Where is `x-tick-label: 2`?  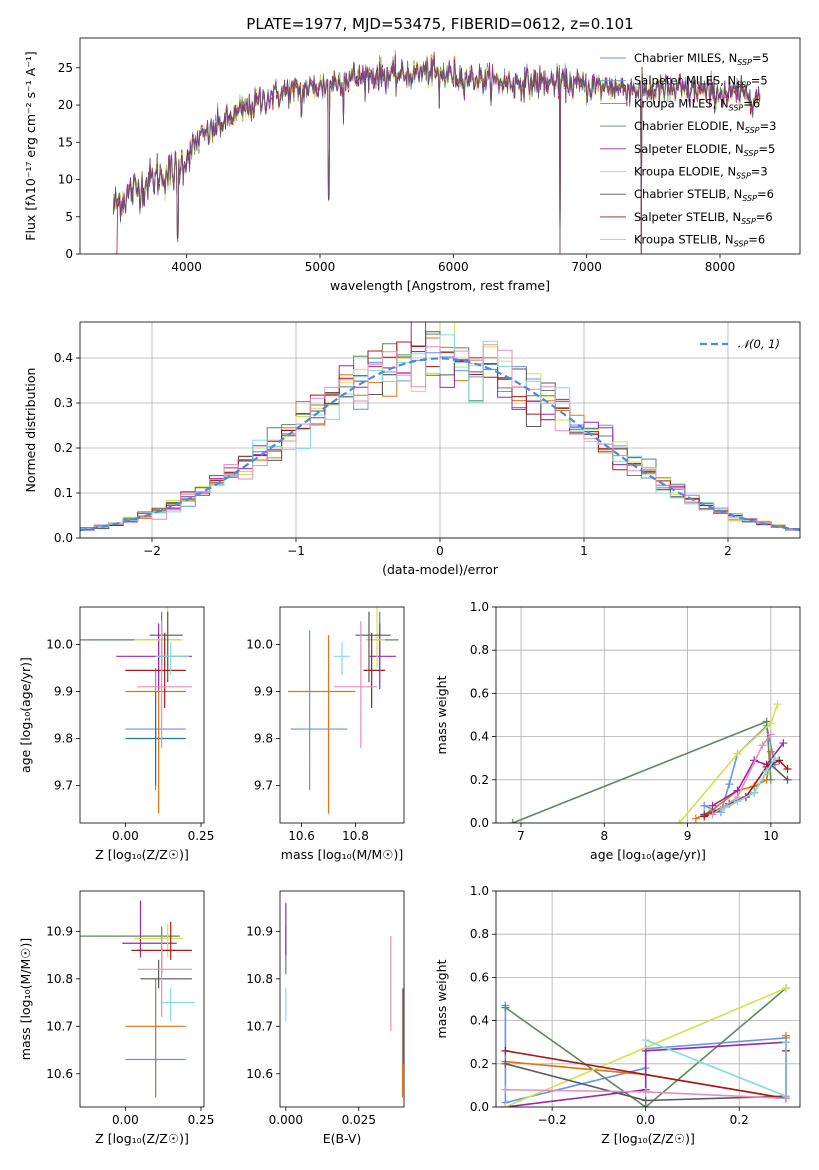 x-tick-label: 2 is located at coordinates (728, 551).